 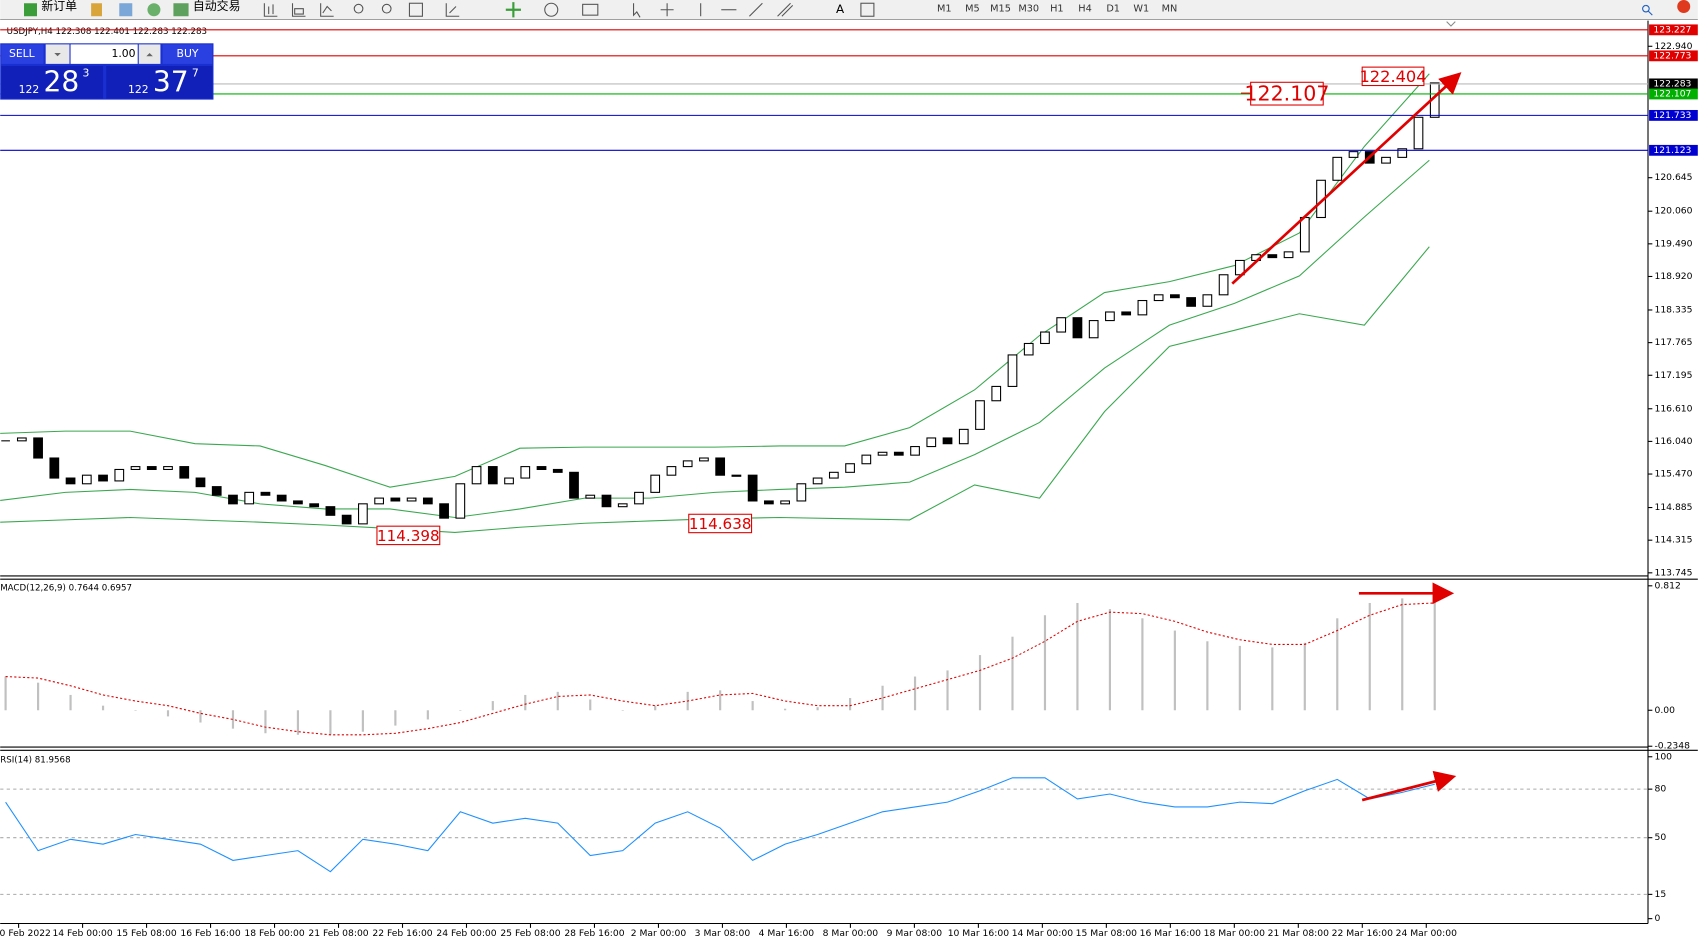 I want to click on ask-main: 37, so click(x=171, y=81).